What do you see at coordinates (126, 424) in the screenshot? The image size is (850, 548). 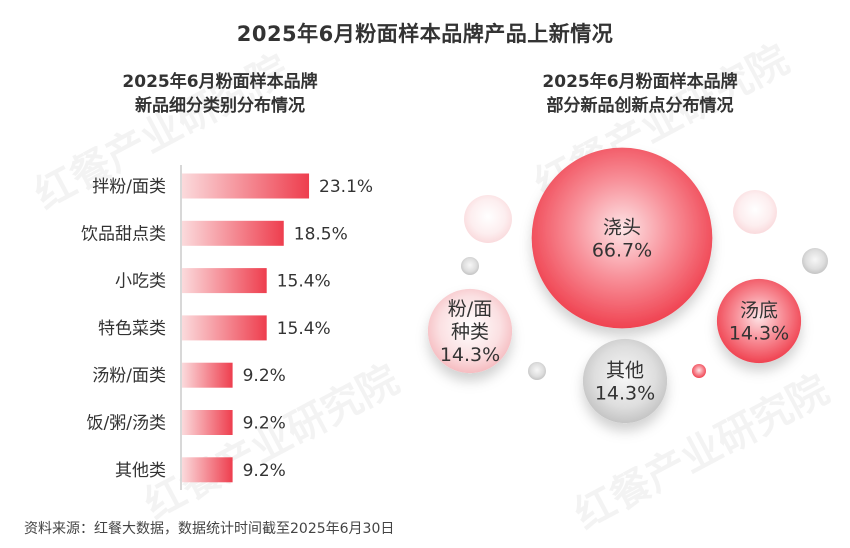 I see `category-label: 饭/粥/汤类` at bounding box center [126, 424].